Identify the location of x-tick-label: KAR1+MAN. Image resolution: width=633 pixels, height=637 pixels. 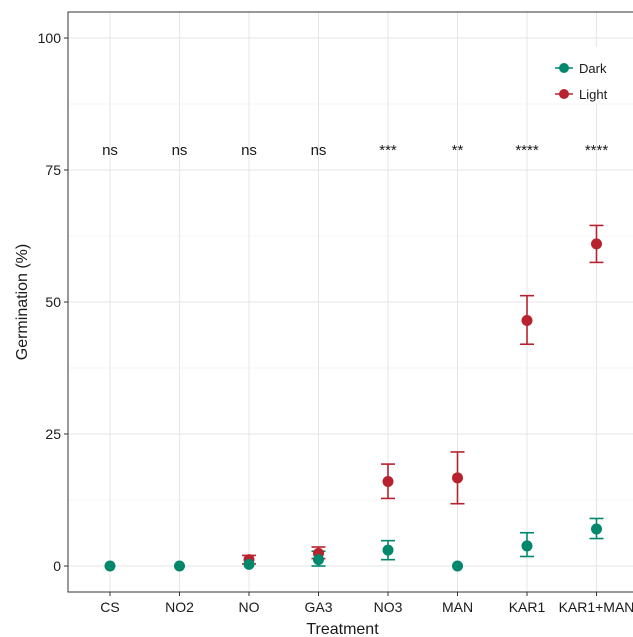
(596, 607).